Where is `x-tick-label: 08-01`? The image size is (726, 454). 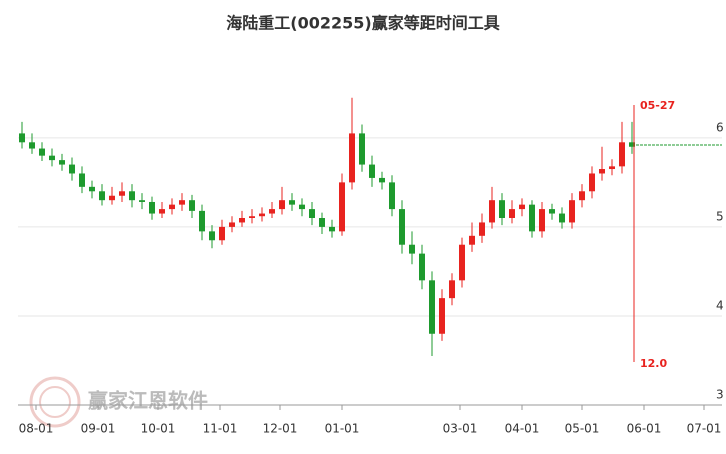
x-tick-label: 08-01 is located at coordinates (36, 429).